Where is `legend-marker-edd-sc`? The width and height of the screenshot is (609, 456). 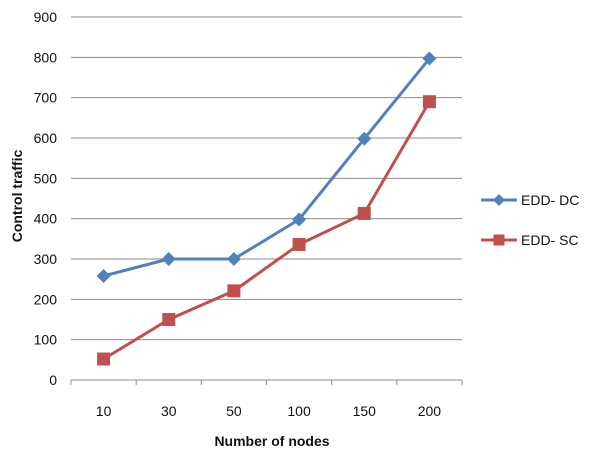 legend-marker-edd-sc is located at coordinates (499, 240).